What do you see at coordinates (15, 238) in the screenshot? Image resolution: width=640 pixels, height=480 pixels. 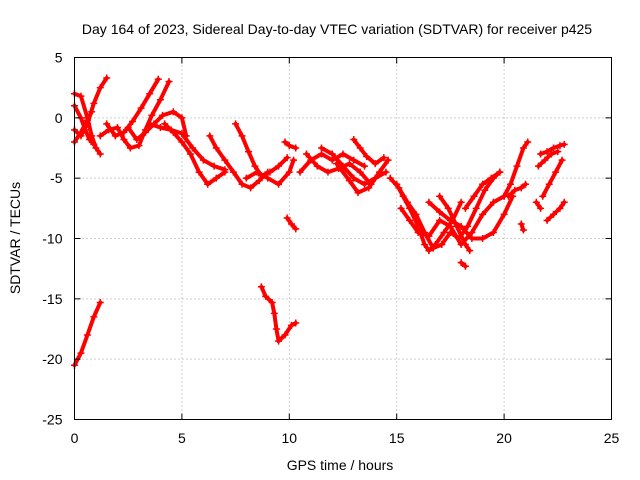 I see `y-axis-label: SDTVAR / TECUs` at bounding box center [15, 238].